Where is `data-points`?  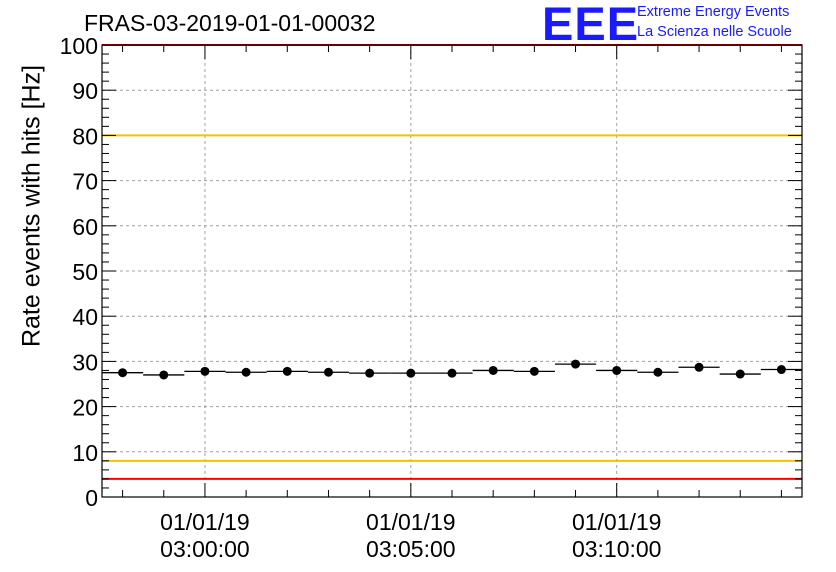
data-points is located at coordinates (452, 369).